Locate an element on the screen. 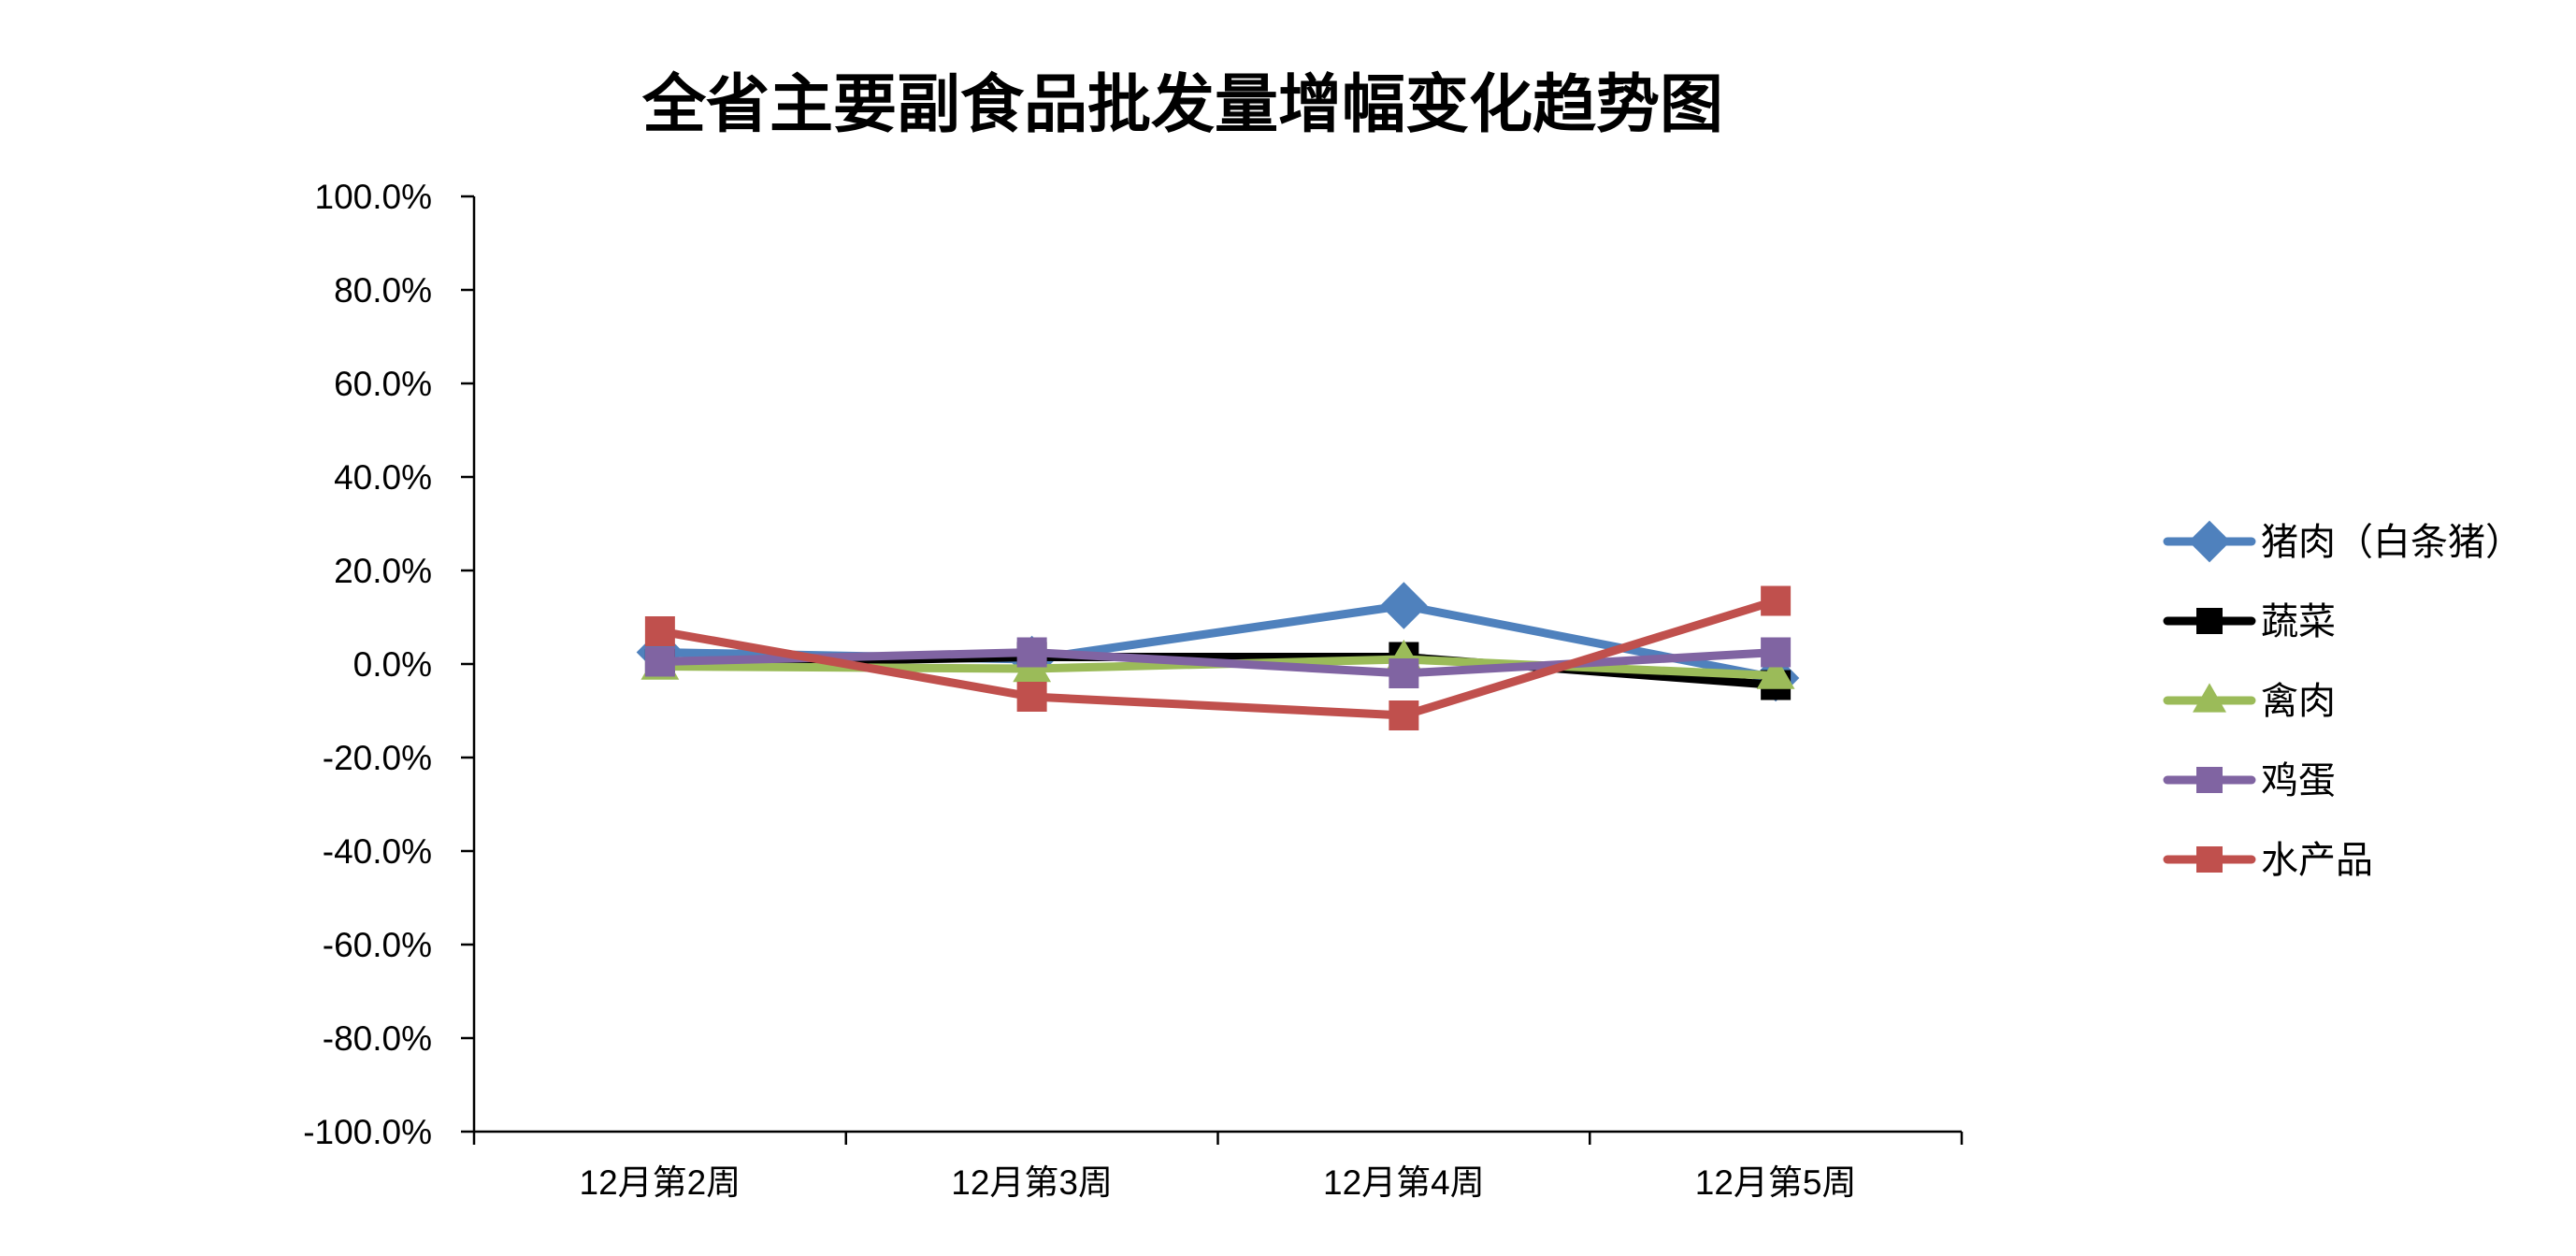 Image resolution: width=2576 pixels, height=1256 pixels. x-tick-label: 12月第4周 is located at coordinates (1404, 1182).